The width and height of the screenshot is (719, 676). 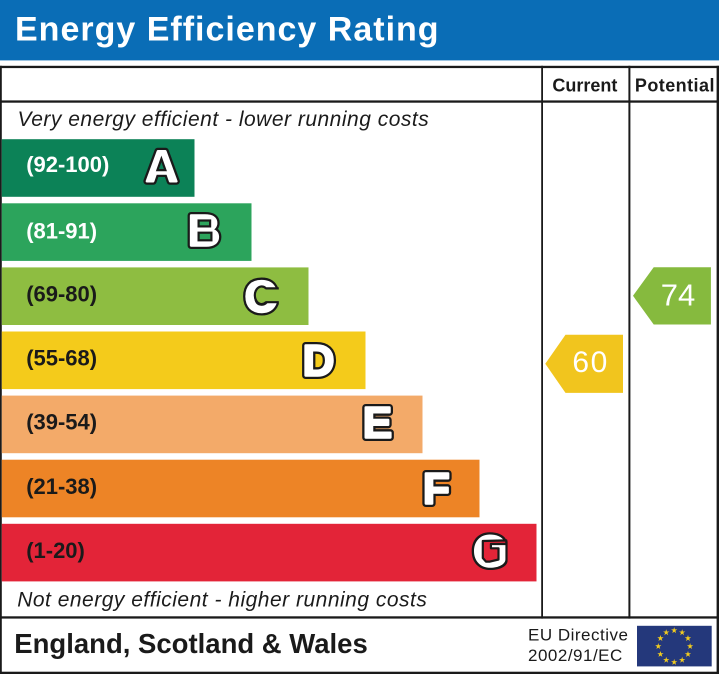 I want to click on svg-text: (92-100), so click(x=67, y=164).